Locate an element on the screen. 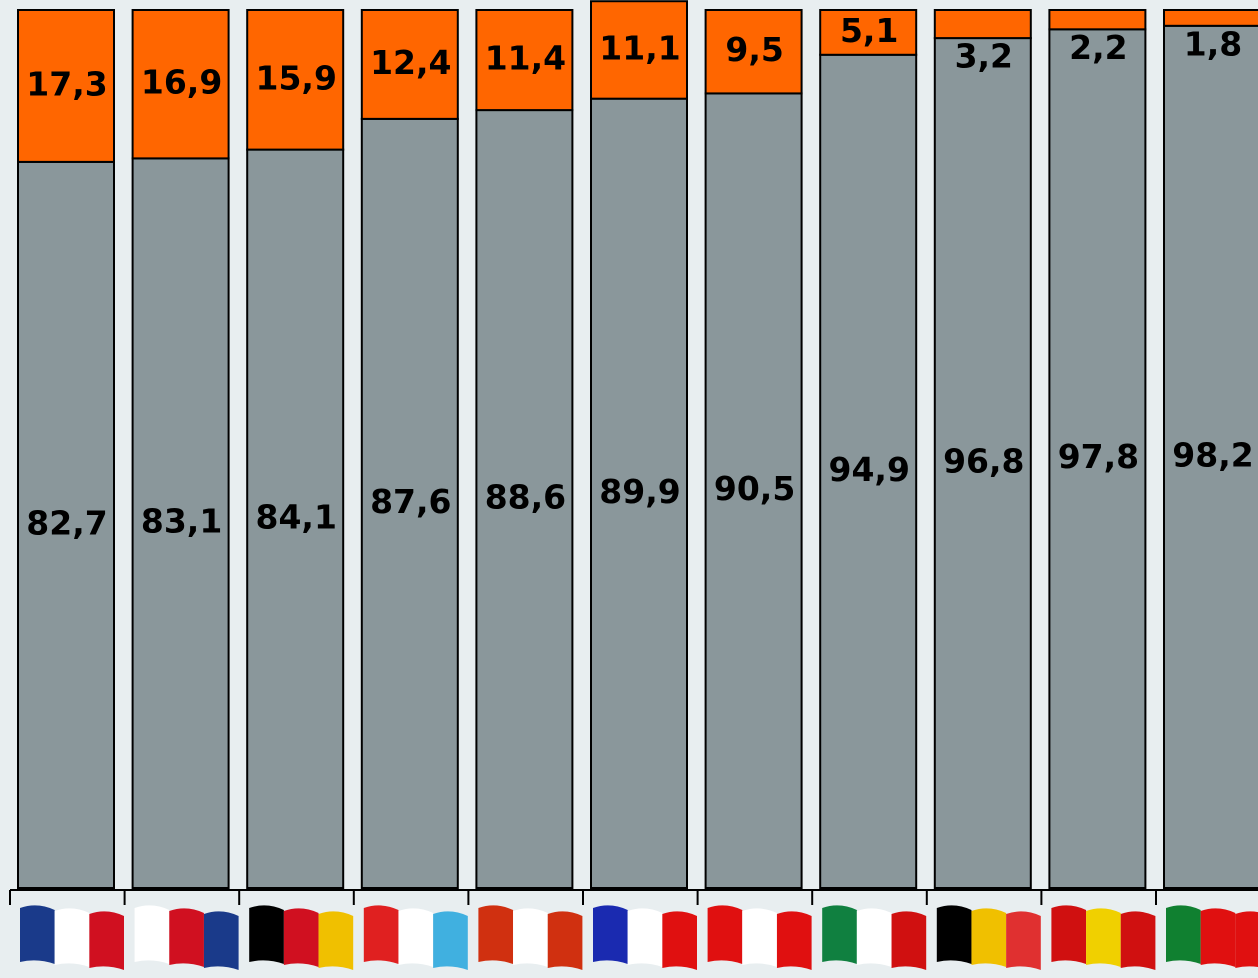  data-label: 2,2 is located at coordinates (1098, 47).